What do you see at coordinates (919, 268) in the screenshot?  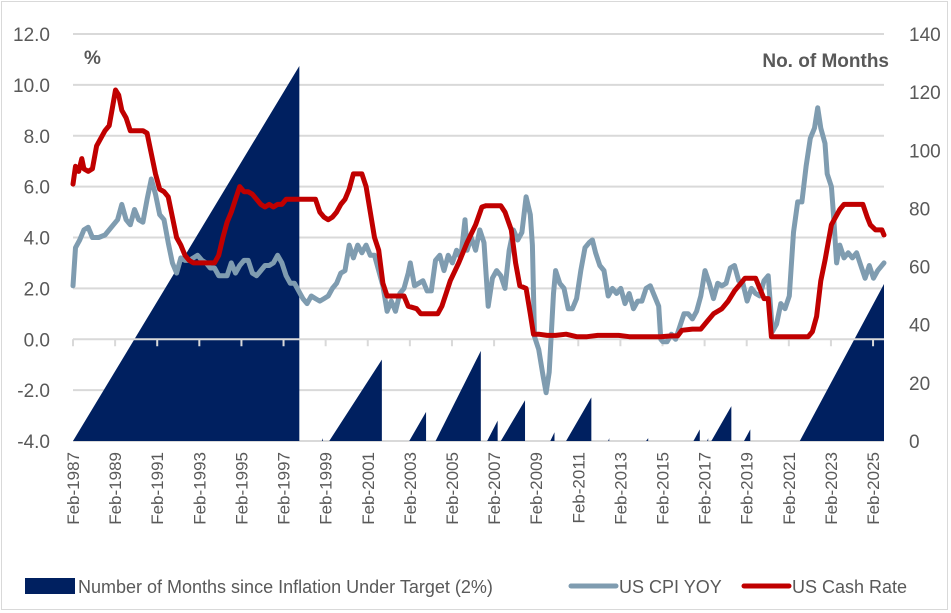 I see `right-tick-label: 60` at bounding box center [919, 268].